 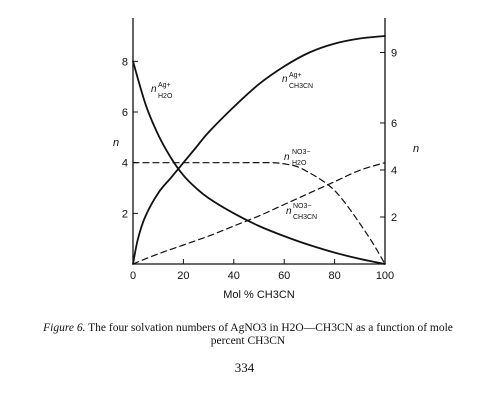 What do you see at coordinates (394, 171) in the screenshot?
I see `y-right-tick-label: 4` at bounding box center [394, 171].